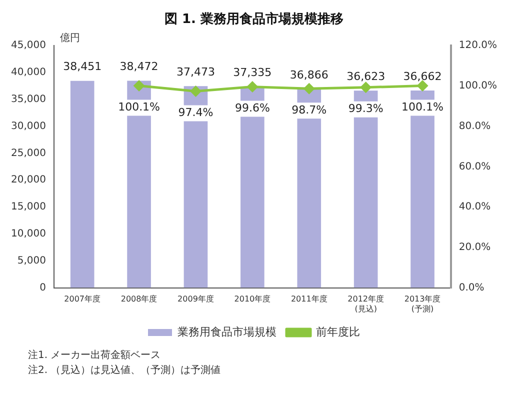 The height and width of the screenshot is (400, 512). What do you see at coordinates (252, 108) in the screenshot?
I see `data-label: 99.6%` at bounding box center [252, 108].